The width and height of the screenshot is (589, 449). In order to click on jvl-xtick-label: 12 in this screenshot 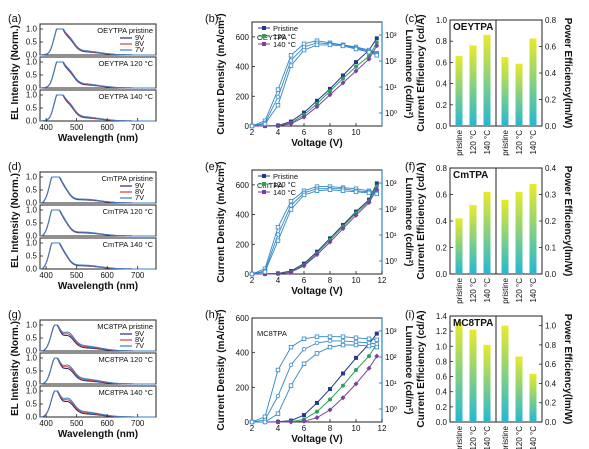, I will do `click(382, 280)`.